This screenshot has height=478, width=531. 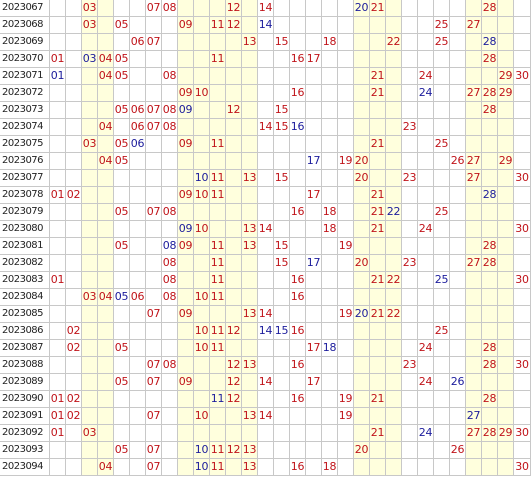 What do you see at coordinates (90, 297) in the screenshot?
I see `drawn-number: 03` at bounding box center [90, 297].